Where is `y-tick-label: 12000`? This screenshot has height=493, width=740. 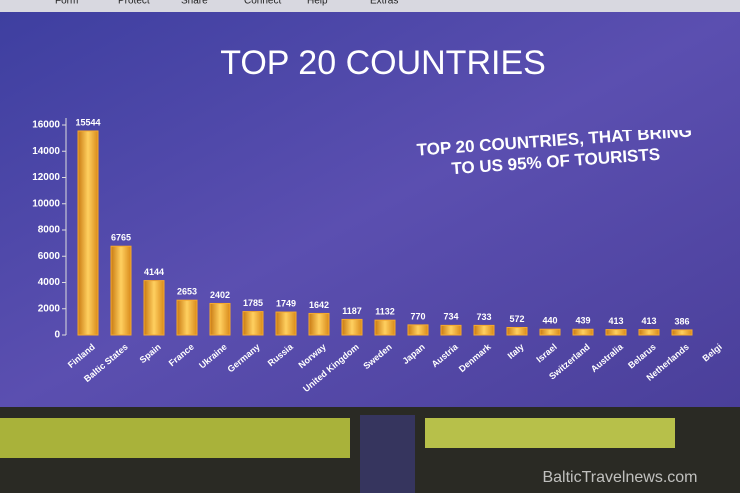 y-tick-label: 12000 is located at coordinates (46, 177).